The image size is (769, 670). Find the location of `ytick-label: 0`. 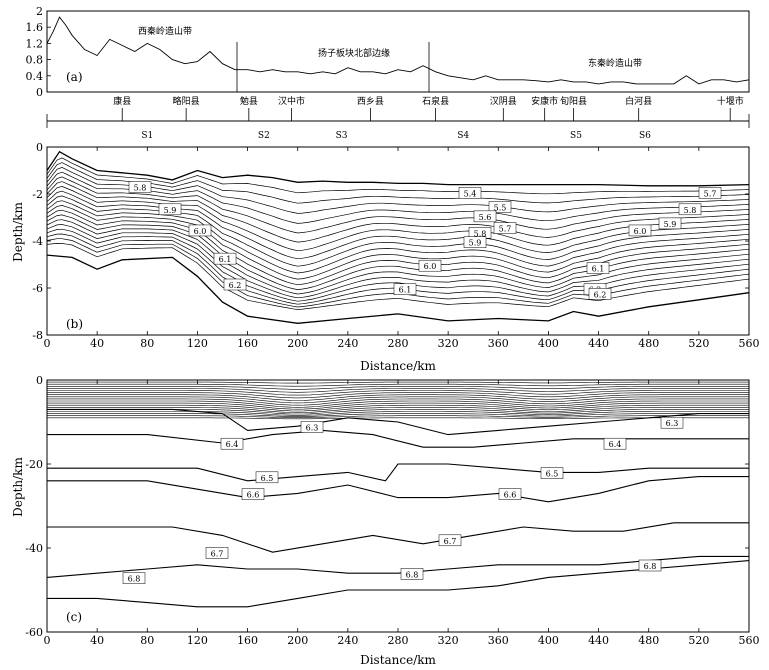

ytick-label: 0 is located at coordinates (39, 380).